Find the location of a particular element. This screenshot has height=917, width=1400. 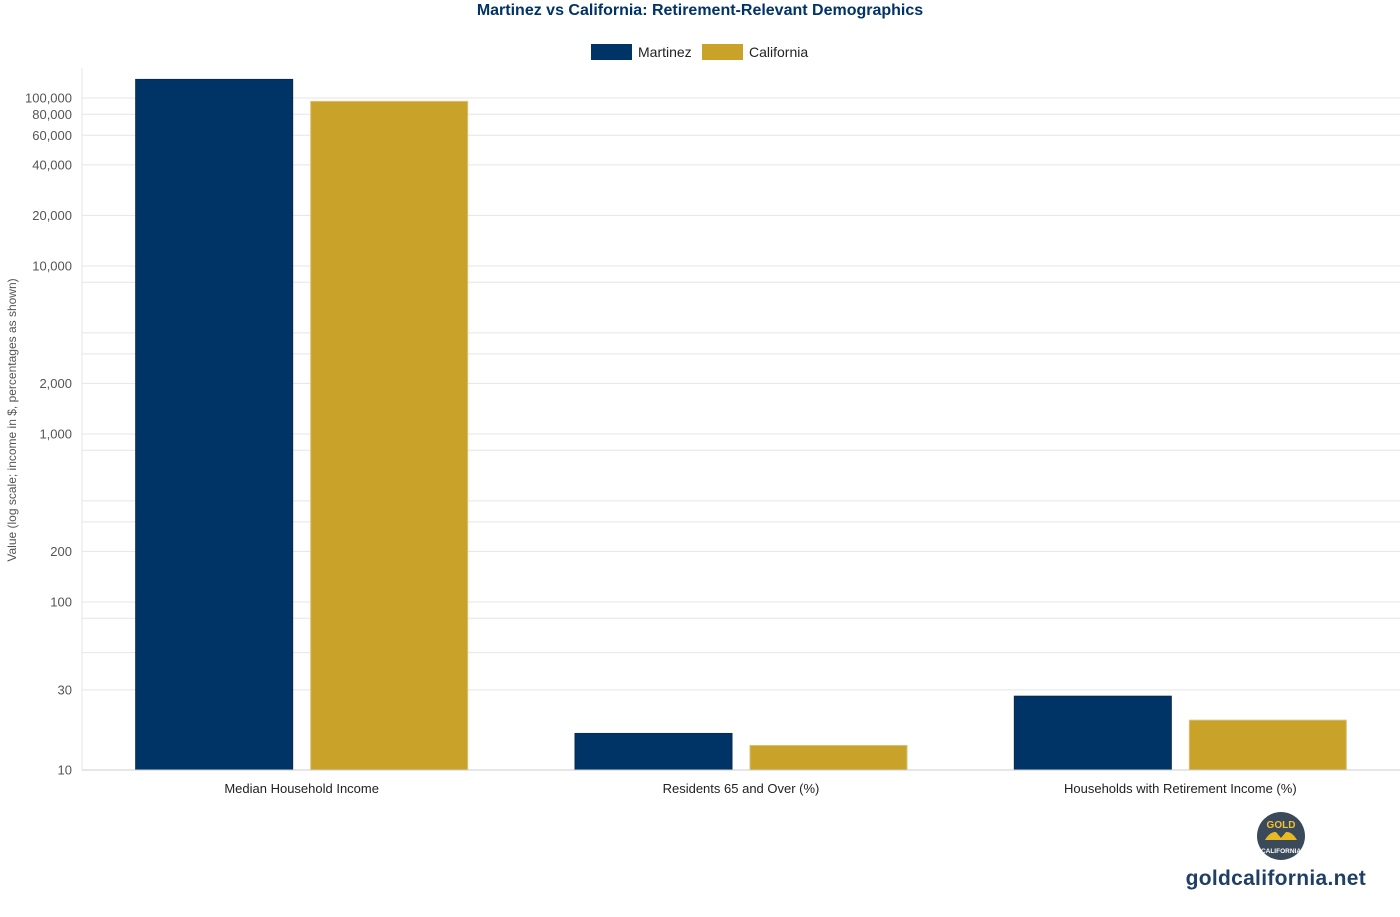

y-tick-label: 80,000 is located at coordinates (52, 114).